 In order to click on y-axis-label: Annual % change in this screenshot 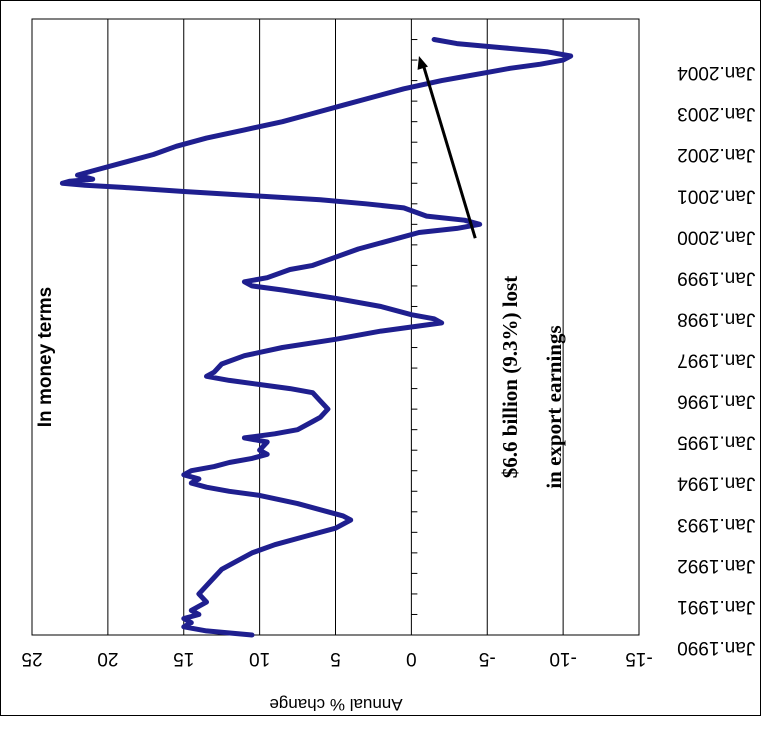, I will do `click(335, 704)`.